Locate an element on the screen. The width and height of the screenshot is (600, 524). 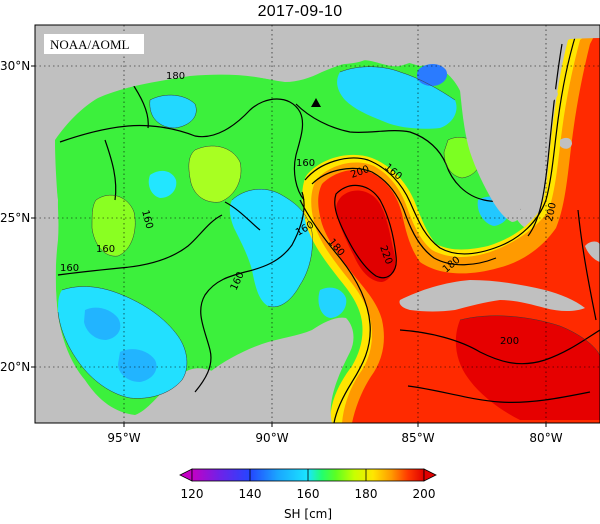
lat-label-30n: 30°N is located at coordinates (15, 66).